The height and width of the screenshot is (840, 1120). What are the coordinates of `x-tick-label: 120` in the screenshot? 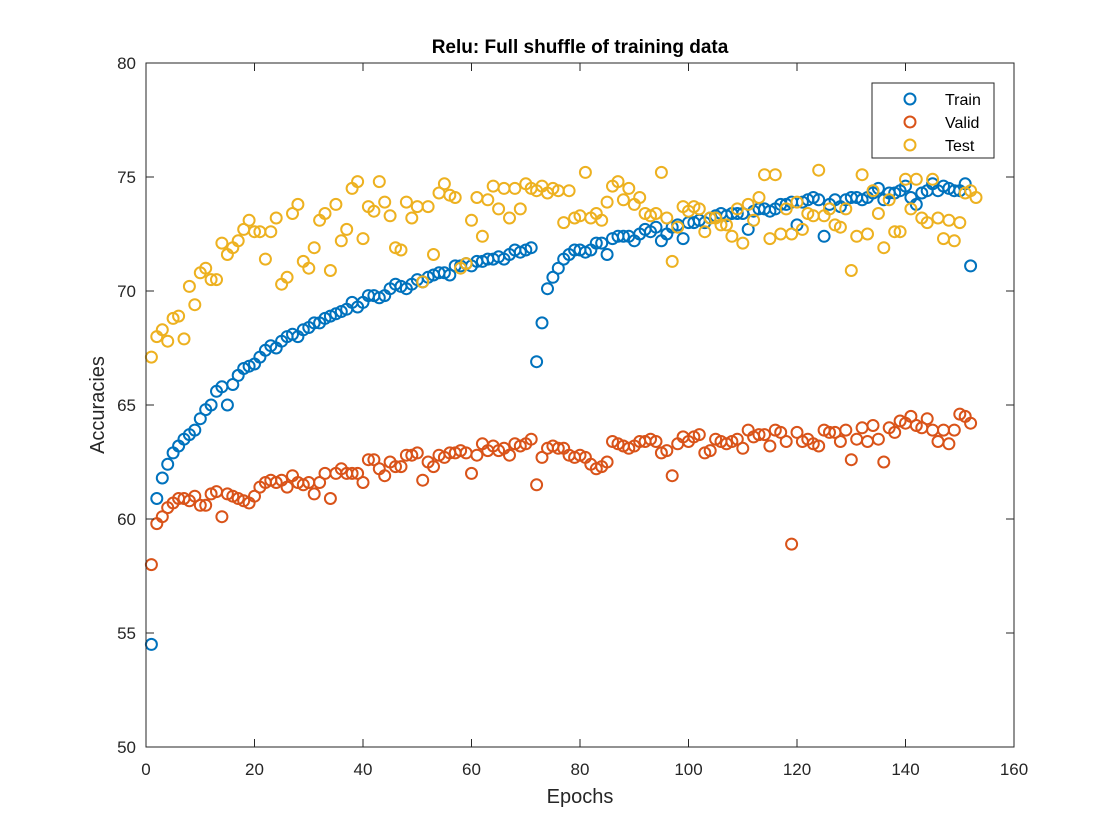 It's located at (797, 769).